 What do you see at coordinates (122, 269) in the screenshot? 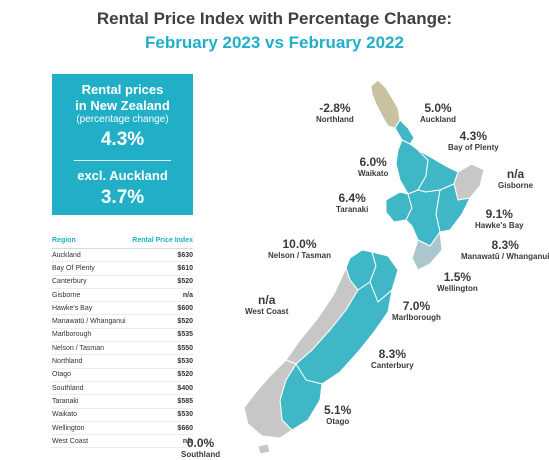
I see `table-row: Bay Of Plenty $610` at bounding box center [122, 269].